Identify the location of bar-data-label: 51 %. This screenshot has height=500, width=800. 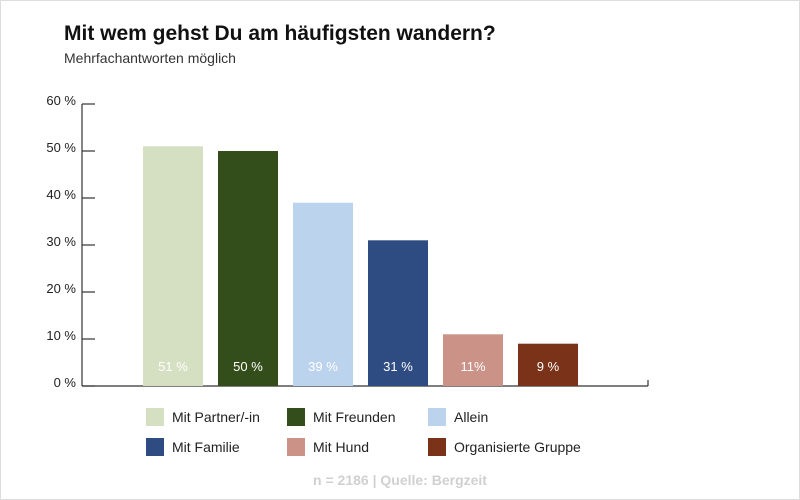
(173, 366).